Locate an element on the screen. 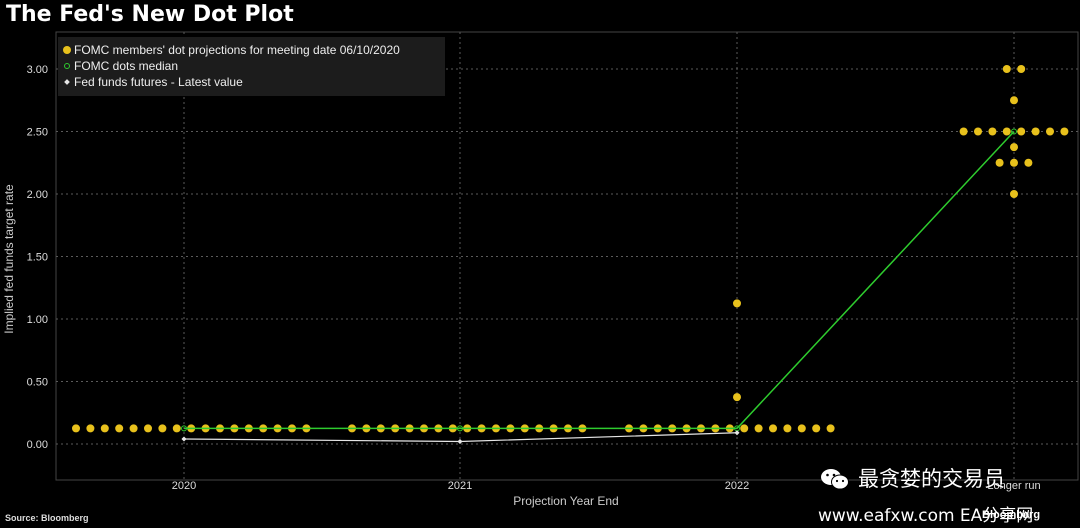 The width and height of the screenshot is (1080, 528). x-axis-label: Projection Year End is located at coordinates (565, 501).